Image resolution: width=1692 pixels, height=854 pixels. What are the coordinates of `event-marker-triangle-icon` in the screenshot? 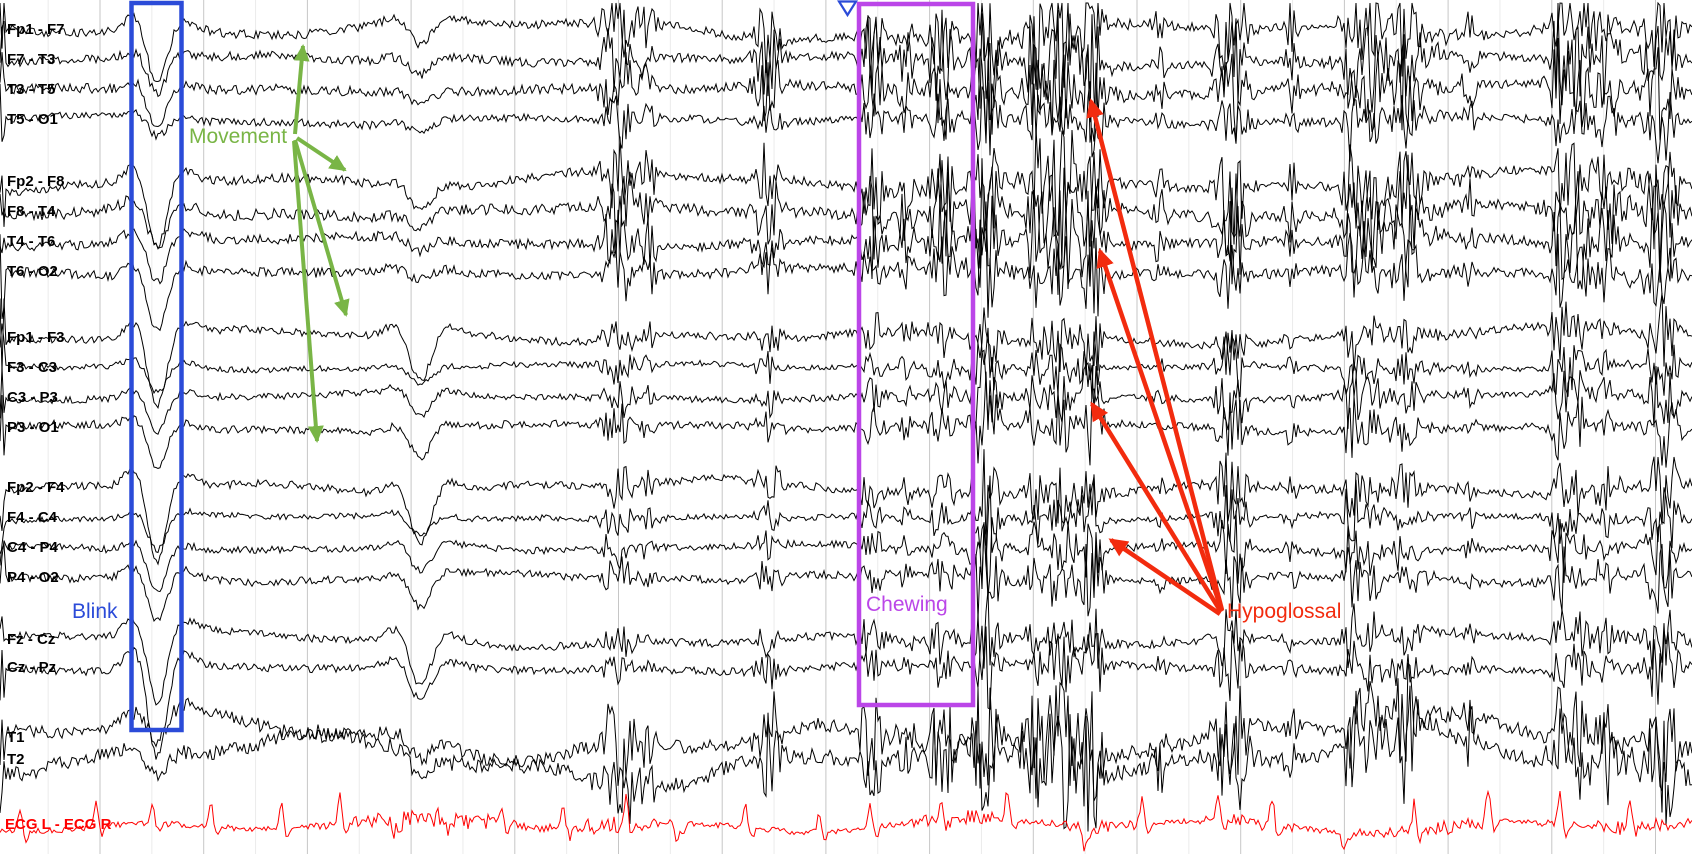 It's located at (847, 9).